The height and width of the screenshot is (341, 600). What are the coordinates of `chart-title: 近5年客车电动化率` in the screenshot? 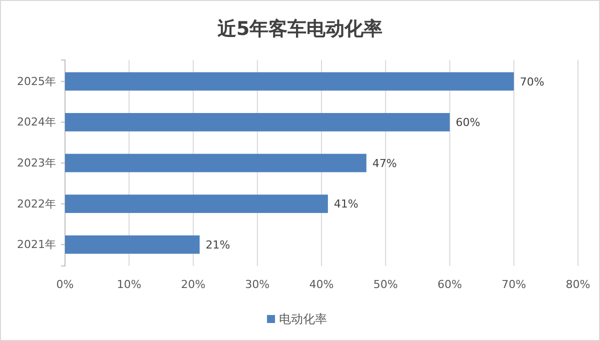 It's located at (299, 29).